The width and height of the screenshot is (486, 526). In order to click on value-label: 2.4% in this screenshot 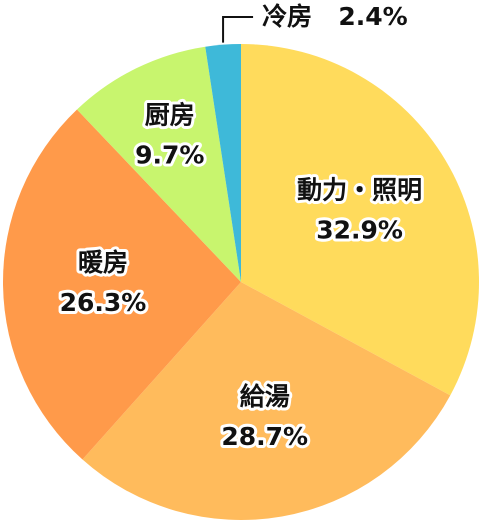, I will do `click(372, 16)`.